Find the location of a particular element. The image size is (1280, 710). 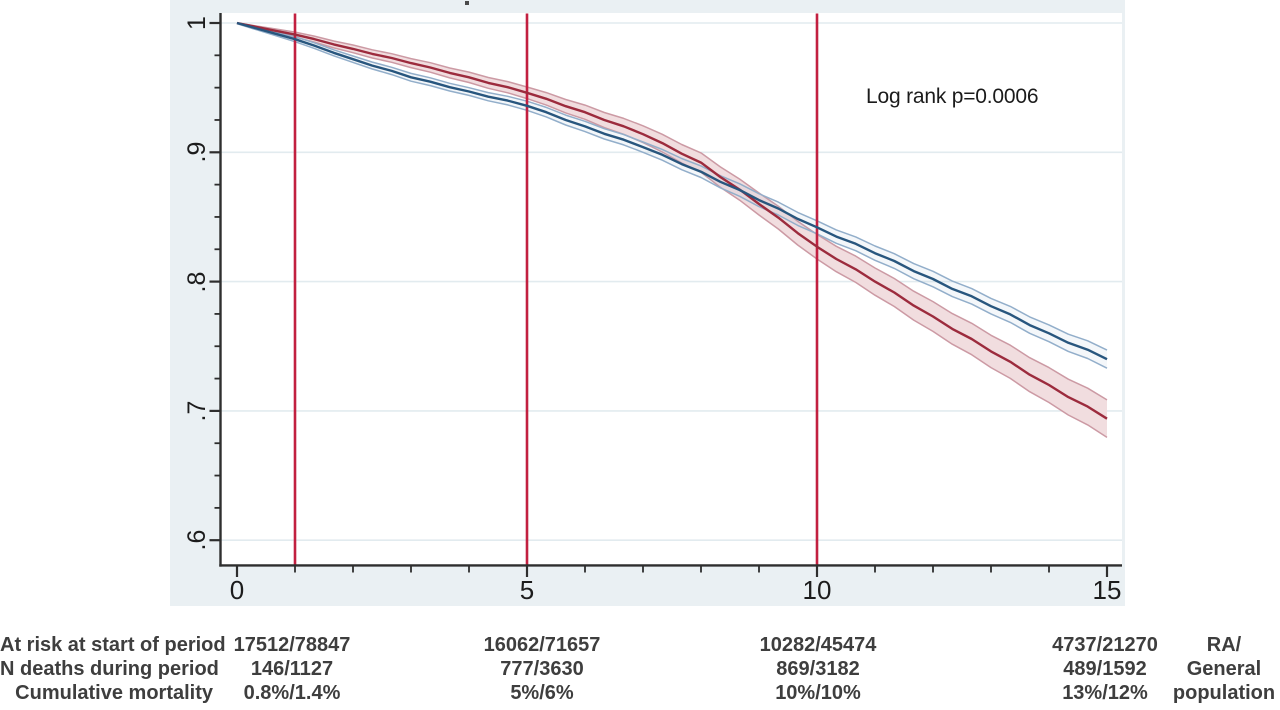

at-risk-period15: 4737/21270 is located at coordinates (1105, 645).